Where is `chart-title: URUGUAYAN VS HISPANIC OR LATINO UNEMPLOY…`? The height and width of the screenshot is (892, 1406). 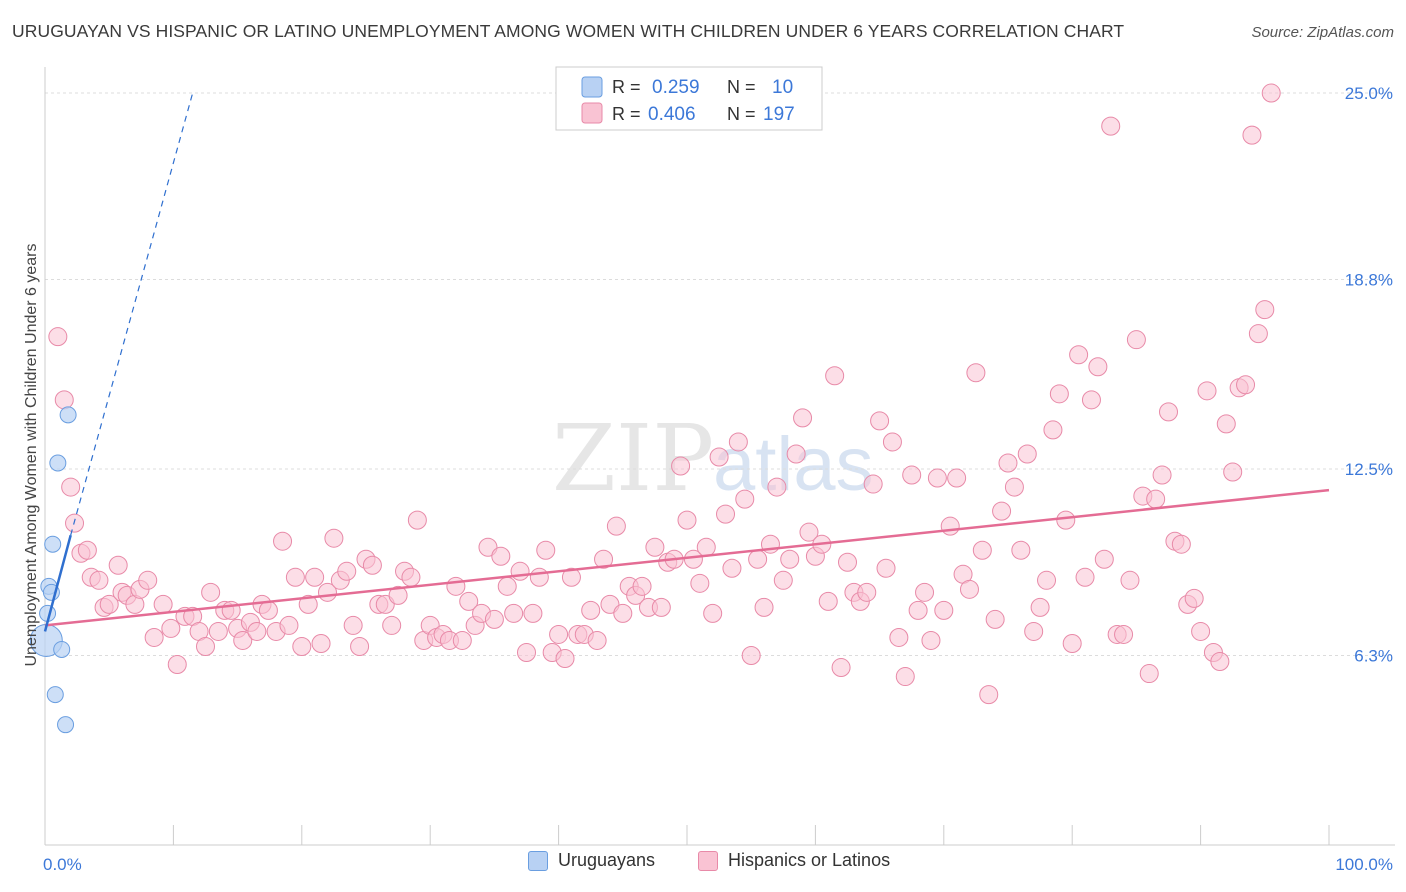 chart-title: URUGUAYAN VS HISPANIC OR LATINO UNEMPLOY… is located at coordinates (568, 31).